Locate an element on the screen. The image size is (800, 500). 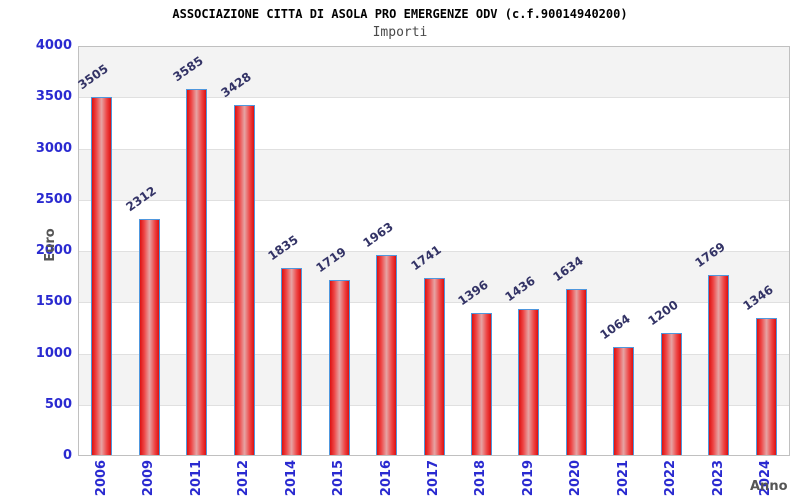
y-tick-label: 3500 is located at coordinates (53, 97).